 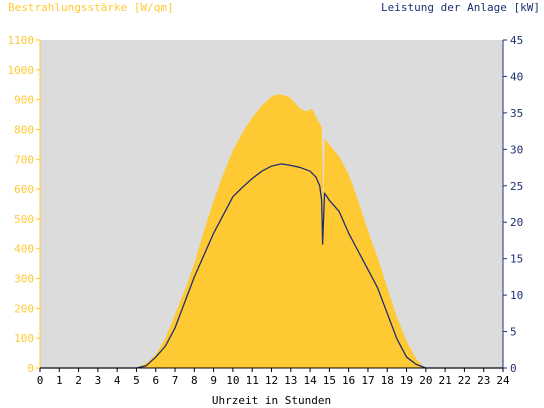 What do you see at coordinates (232, 380) in the screenshot?
I see `x-tick-label: 10` at bounding box center [232, 380].